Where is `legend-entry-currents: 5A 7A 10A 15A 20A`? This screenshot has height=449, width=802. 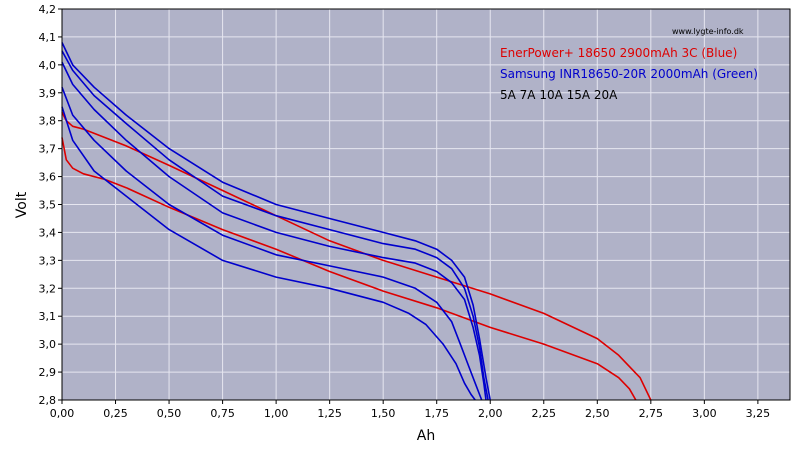 legend-entry-currents: 5A 7A 10A 15A 20A is located at coordinates (559, 95).